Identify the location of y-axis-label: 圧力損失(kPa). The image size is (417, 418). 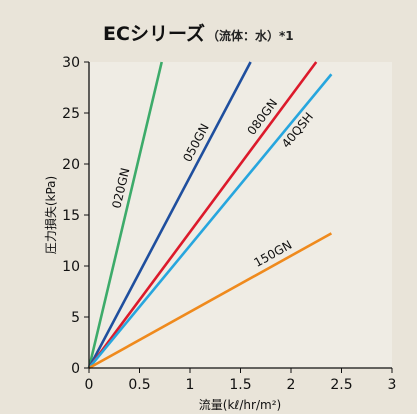
(50, 215).